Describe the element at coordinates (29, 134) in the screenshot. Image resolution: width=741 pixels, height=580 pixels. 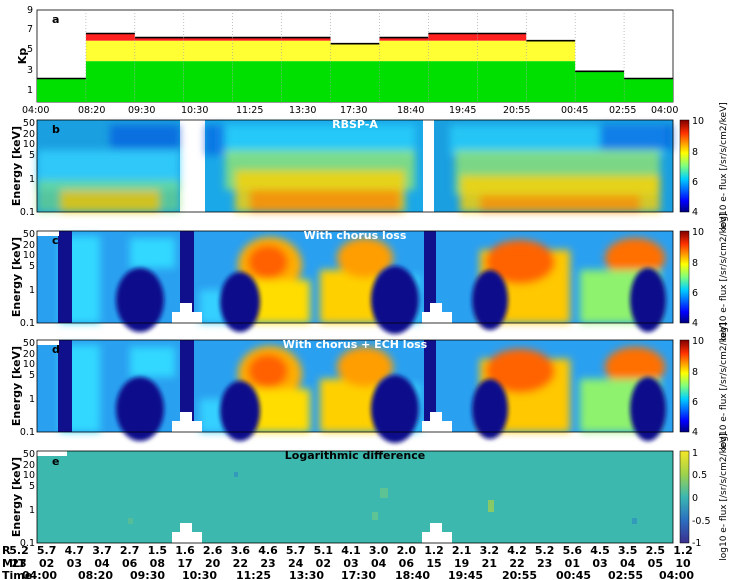
I see `energy-ytick: 20` at that location.